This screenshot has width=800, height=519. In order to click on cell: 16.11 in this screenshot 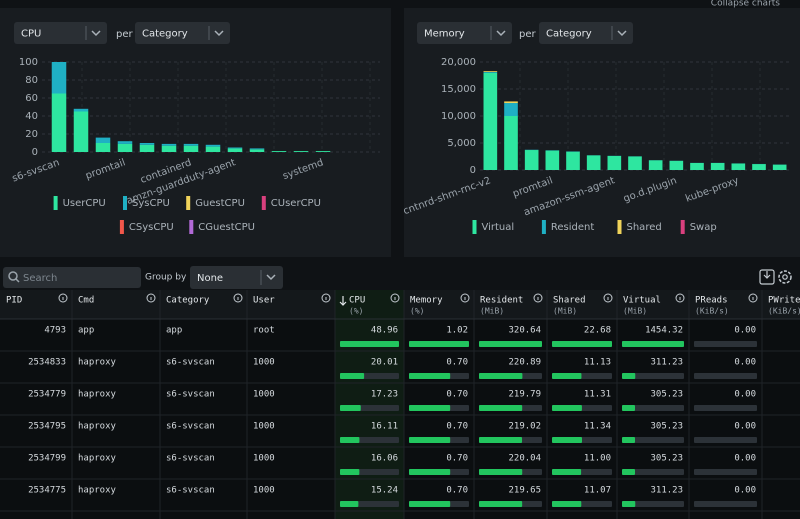, I will do `click(384, 427)`.